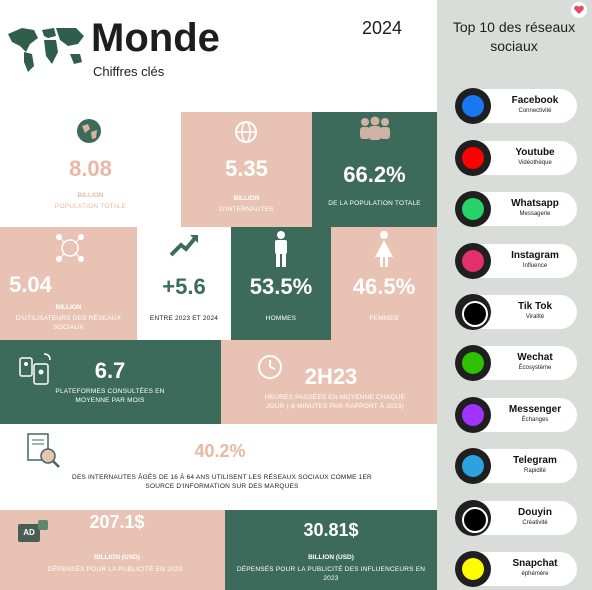 This screenshot has width=592, height=590. I want to click on wechat-icon, so click(473, 363).